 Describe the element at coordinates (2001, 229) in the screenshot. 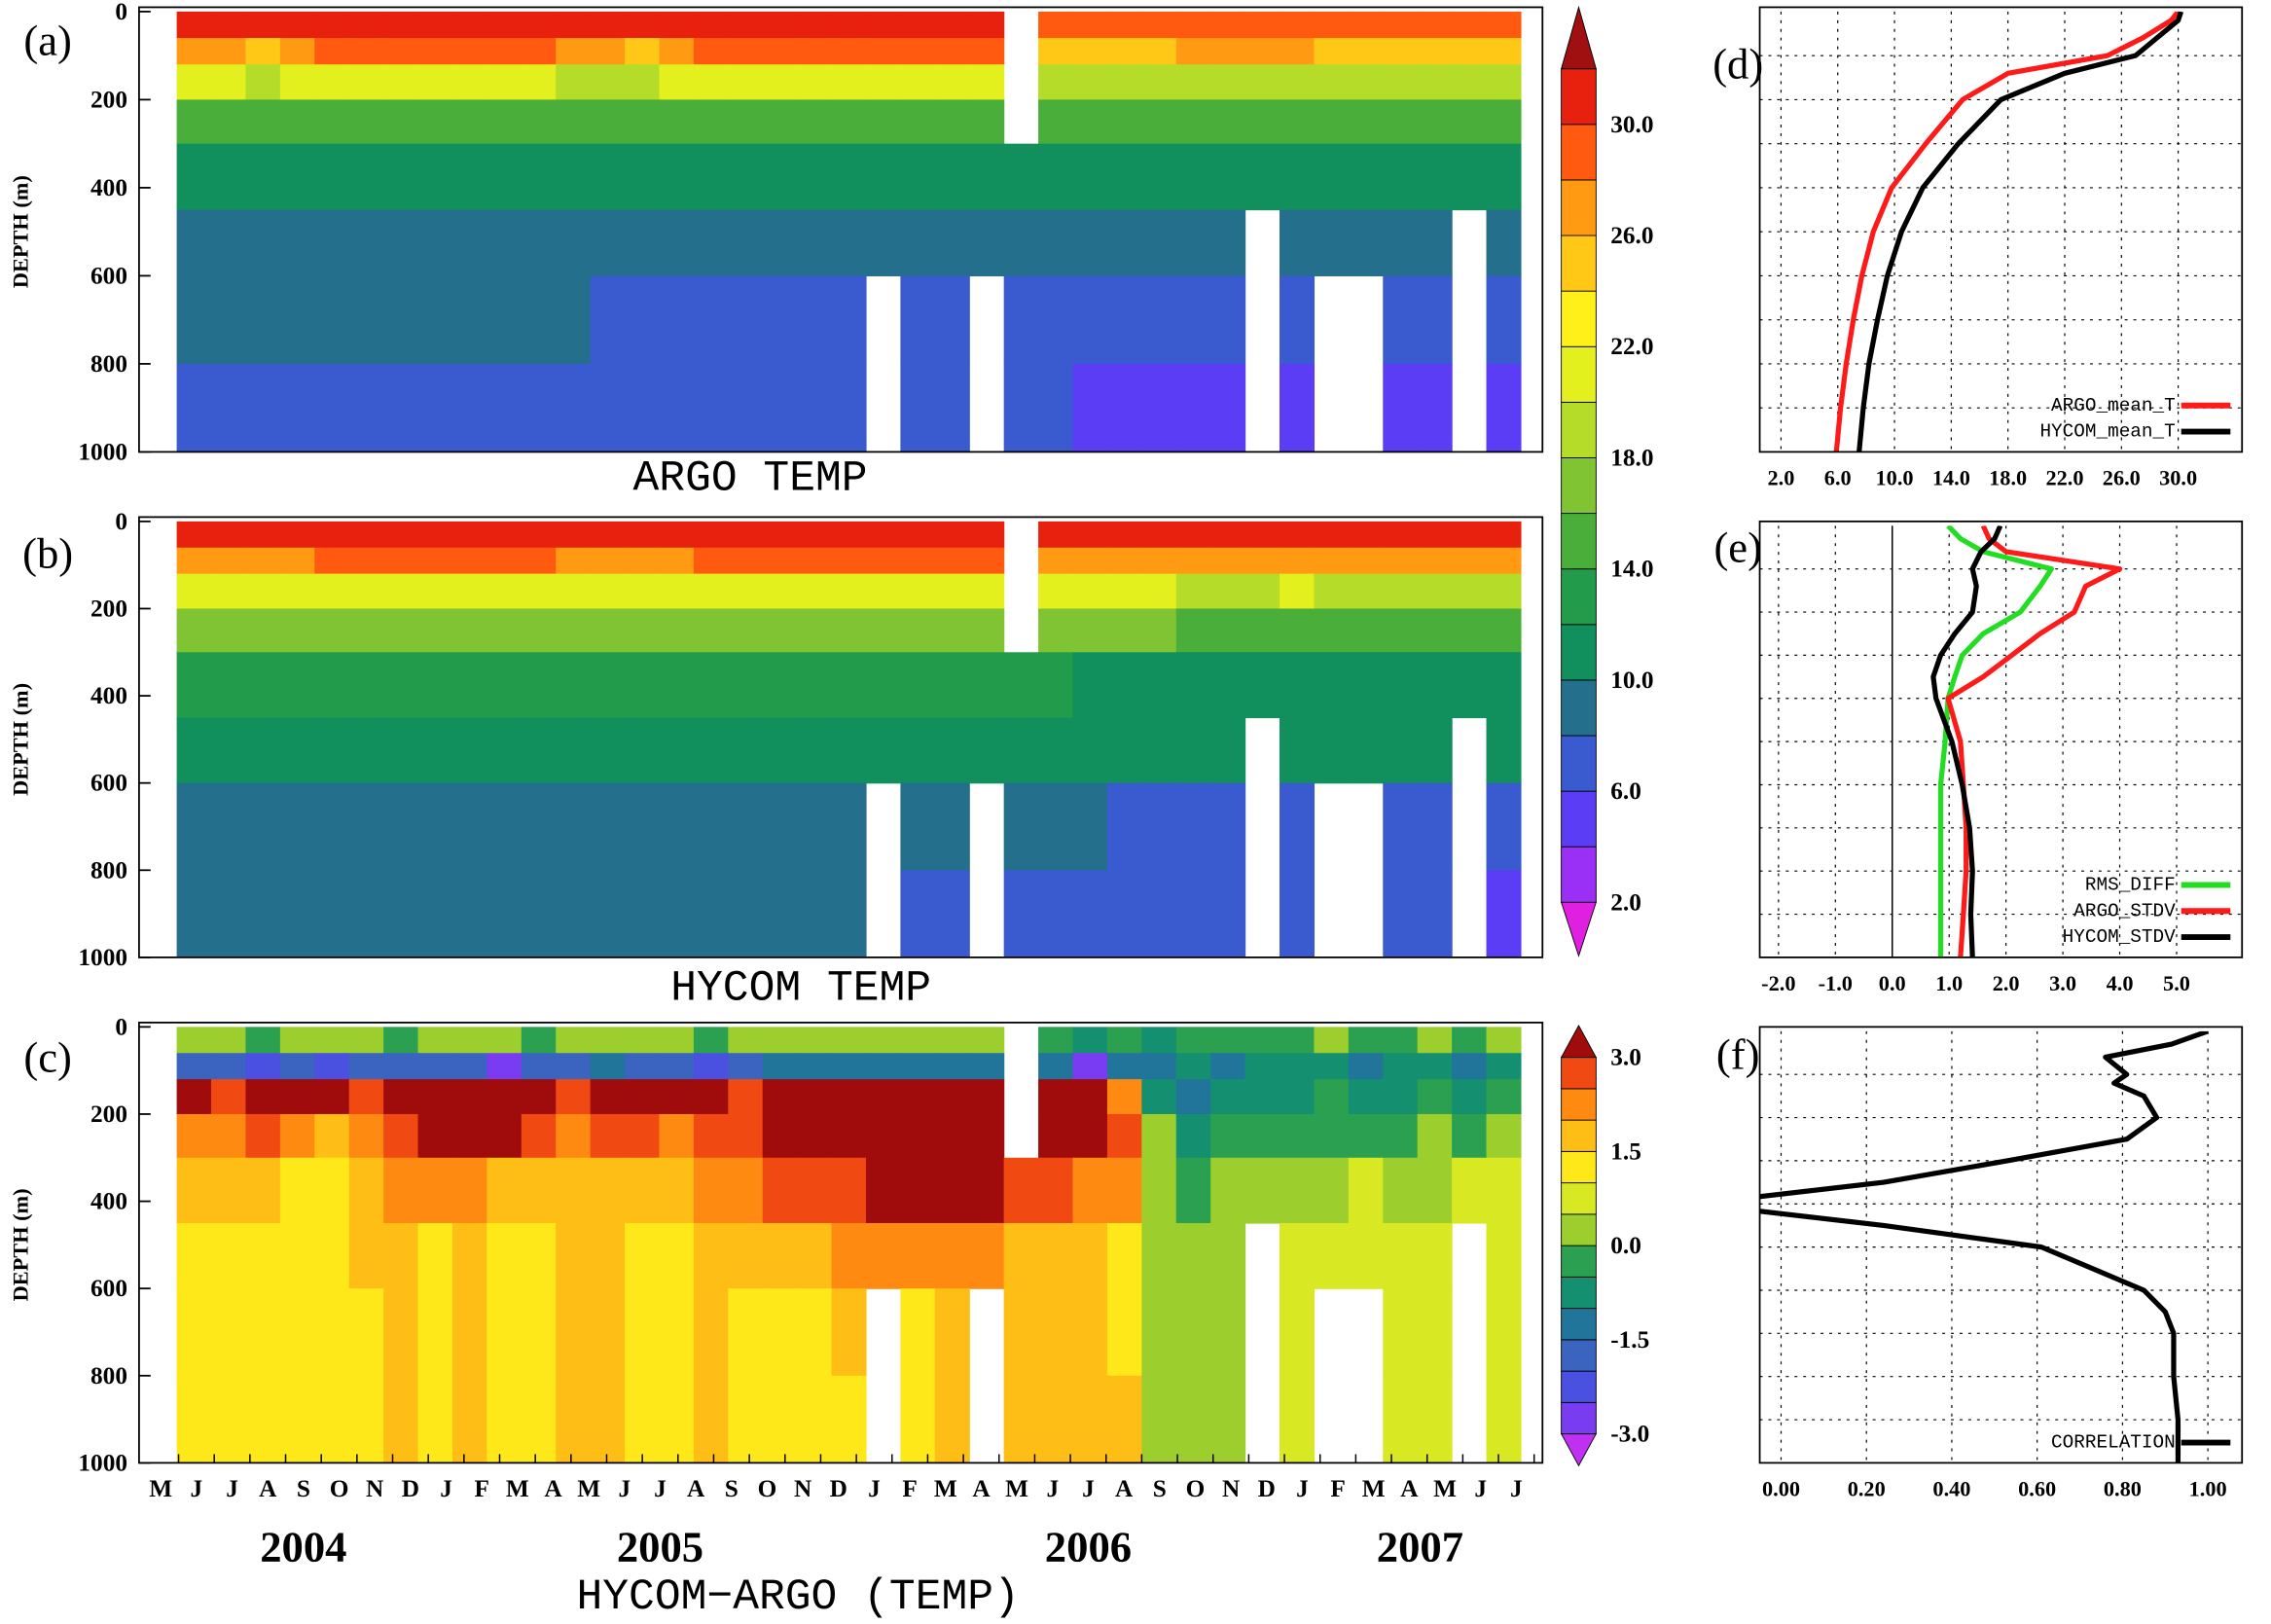

I see `plot-frame` at that location.